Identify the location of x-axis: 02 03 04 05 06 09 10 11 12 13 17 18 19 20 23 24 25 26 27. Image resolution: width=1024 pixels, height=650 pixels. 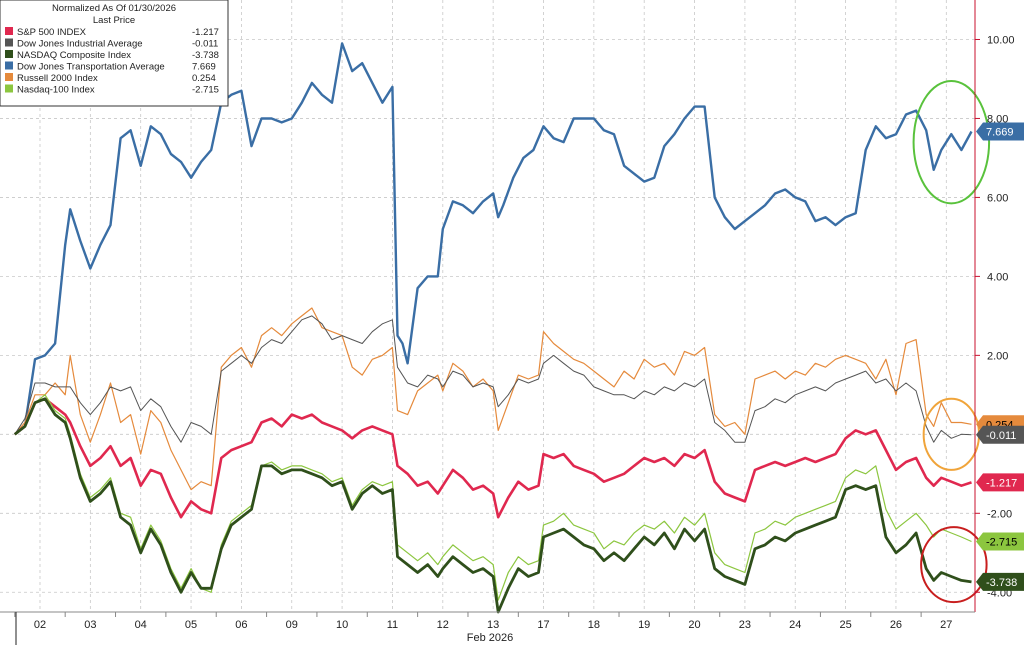
(483, 628).